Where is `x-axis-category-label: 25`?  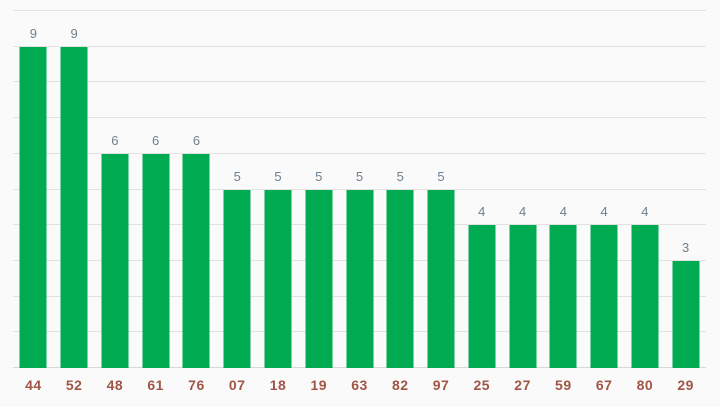
x-axis-category-label: 25 is located at coordinates (482, 385).